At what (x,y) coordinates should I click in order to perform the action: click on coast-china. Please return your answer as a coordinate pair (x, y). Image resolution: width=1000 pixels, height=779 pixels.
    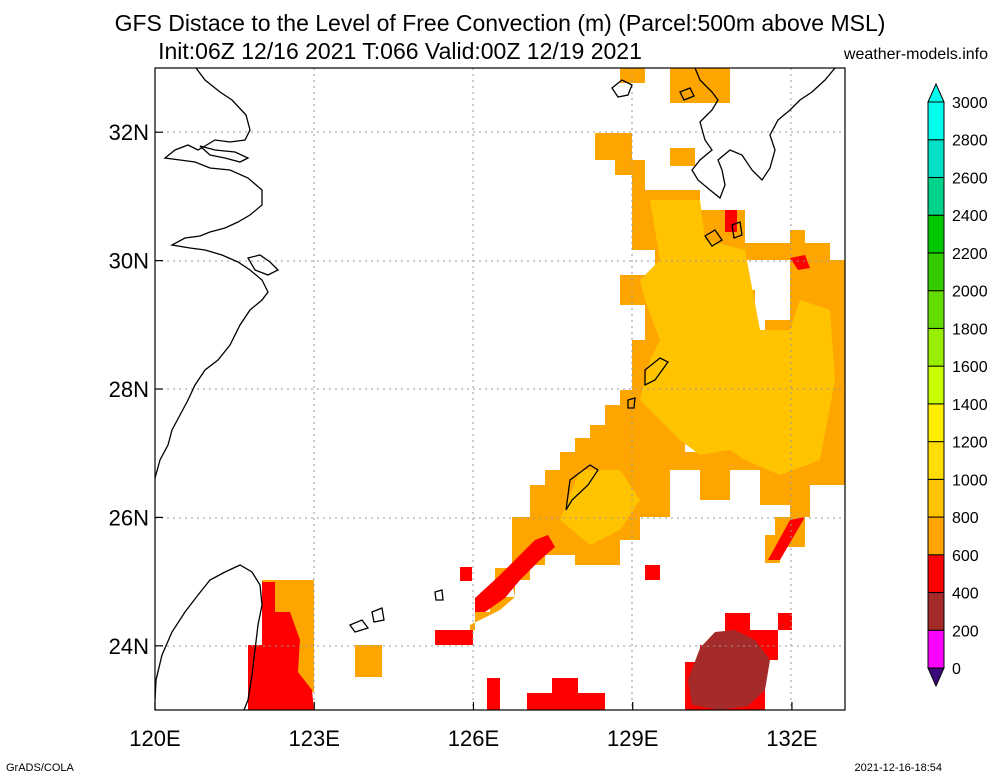
    Looking at the image, I should click on (212, 273).